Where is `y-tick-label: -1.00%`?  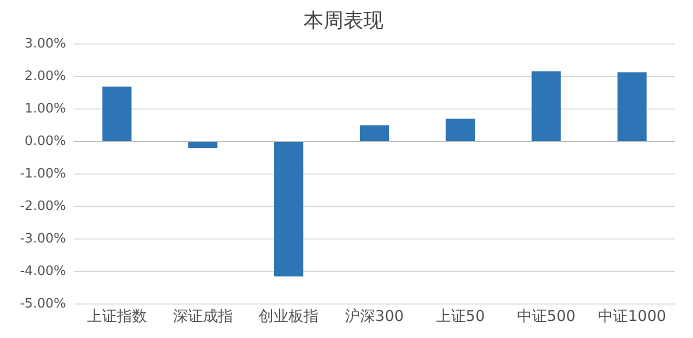
y-tick-label: -1.00% is located at coordinates (43, 174).